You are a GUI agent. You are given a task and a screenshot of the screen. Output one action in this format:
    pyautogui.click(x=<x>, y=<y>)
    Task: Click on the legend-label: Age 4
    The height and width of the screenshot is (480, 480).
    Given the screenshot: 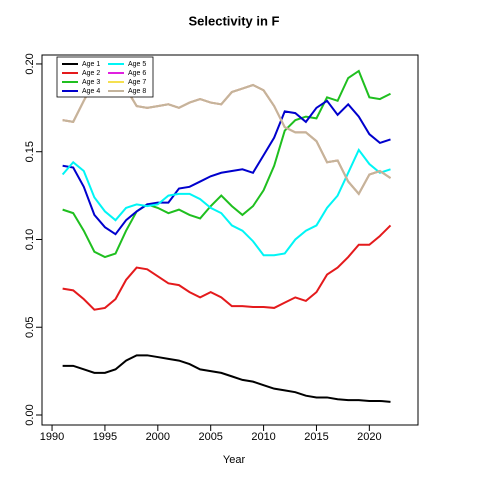 What is the action you would take?
    pyautogui.click(x=91, y=91)
    